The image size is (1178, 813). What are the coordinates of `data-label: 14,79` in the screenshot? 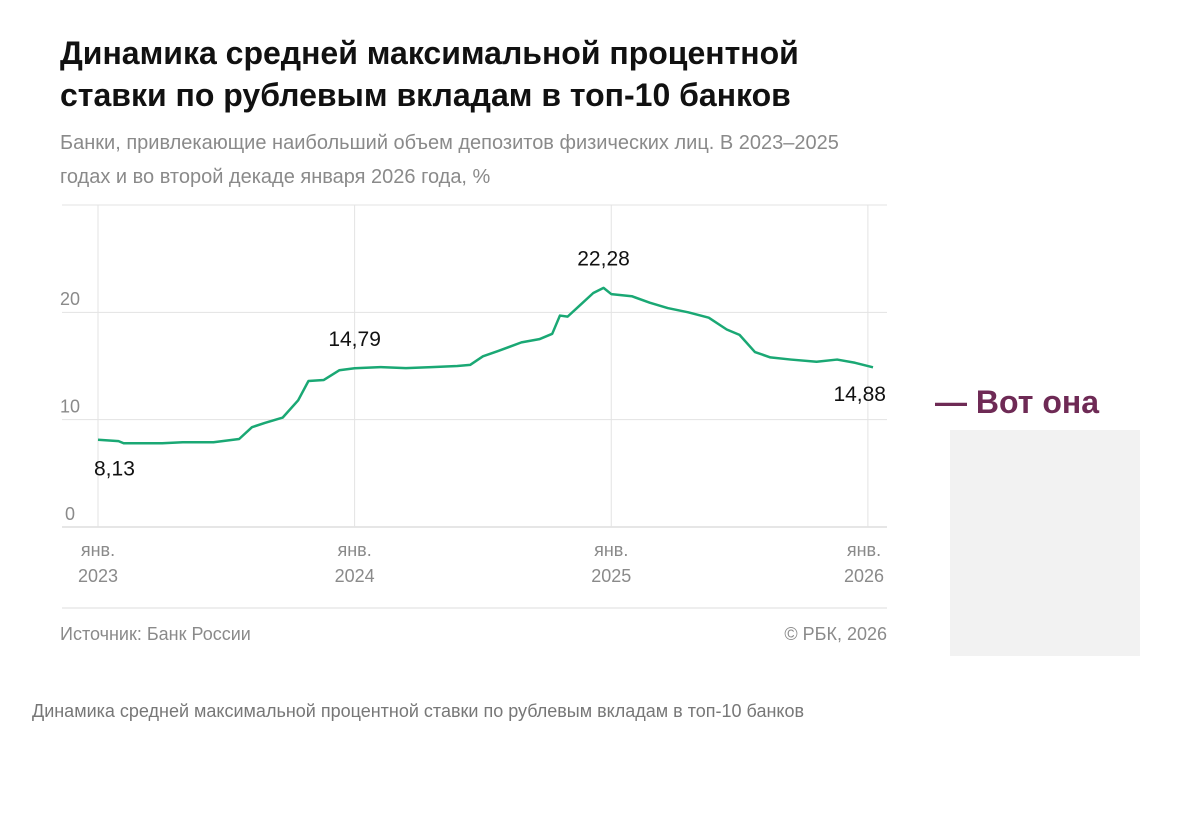 It's located at (354, 339).